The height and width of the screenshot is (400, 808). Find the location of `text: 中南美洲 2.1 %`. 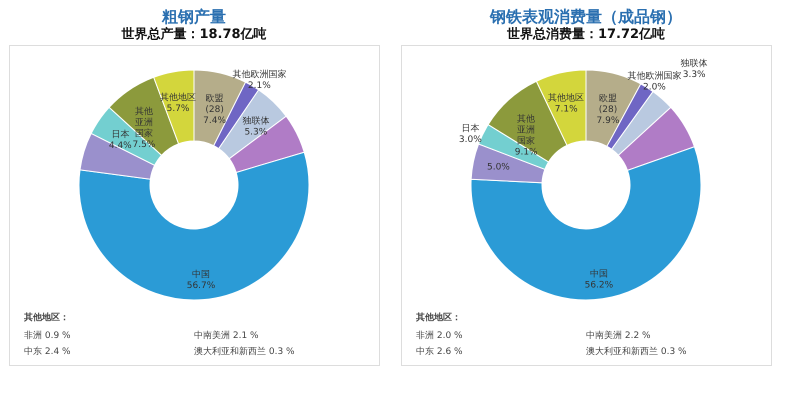

text: 中南美洲 2.1 % is located at coordinates (227, 335).